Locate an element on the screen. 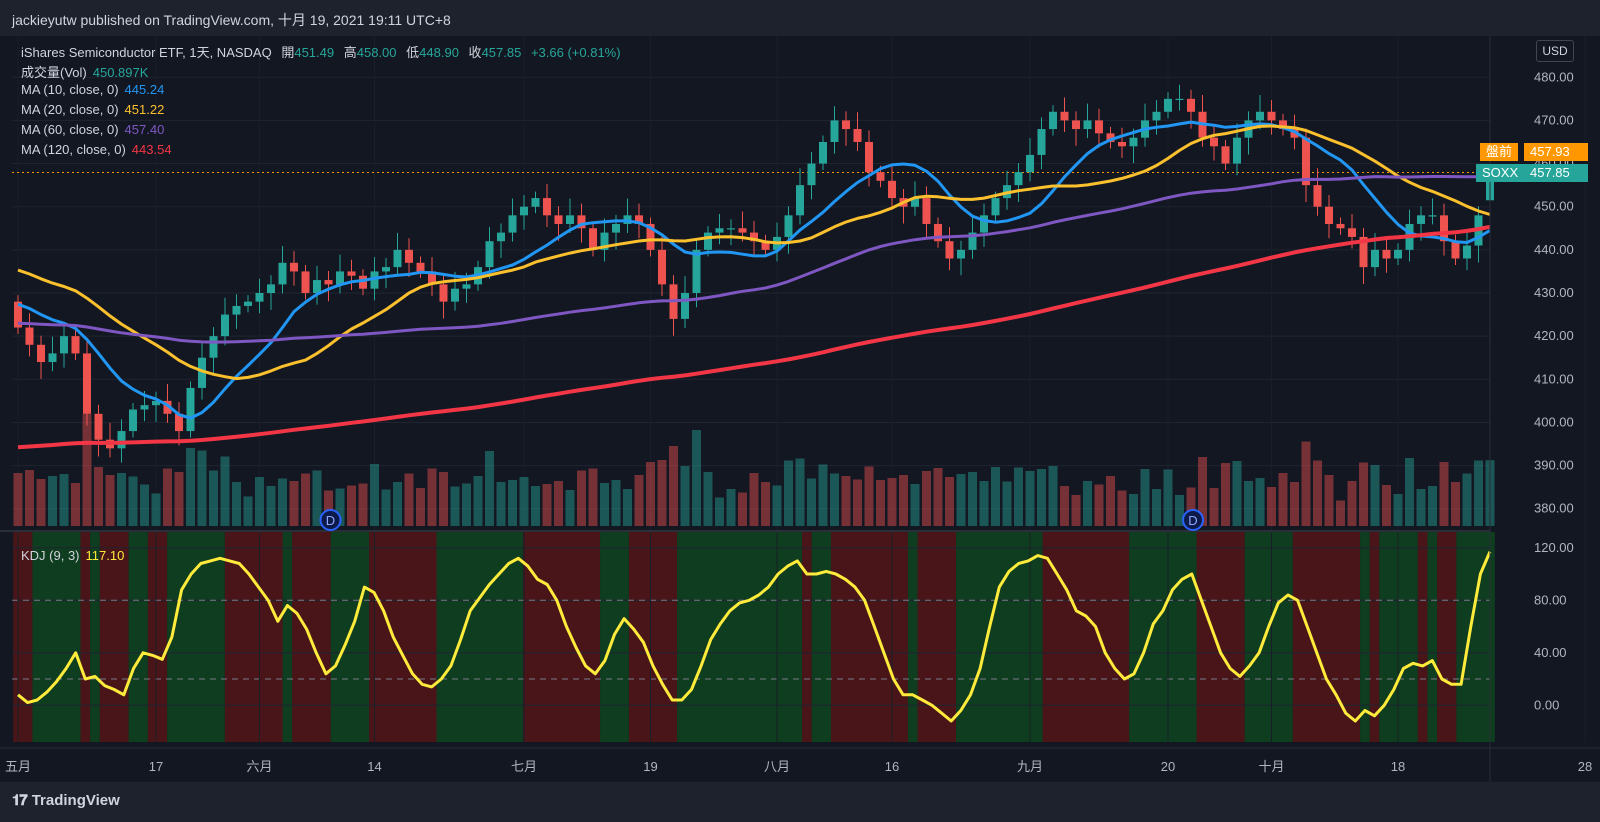 This screenshot has width=1600, height=822. kdj-legend: KDJ (9, 3) 117.10 is located at coordinates (75, 555).